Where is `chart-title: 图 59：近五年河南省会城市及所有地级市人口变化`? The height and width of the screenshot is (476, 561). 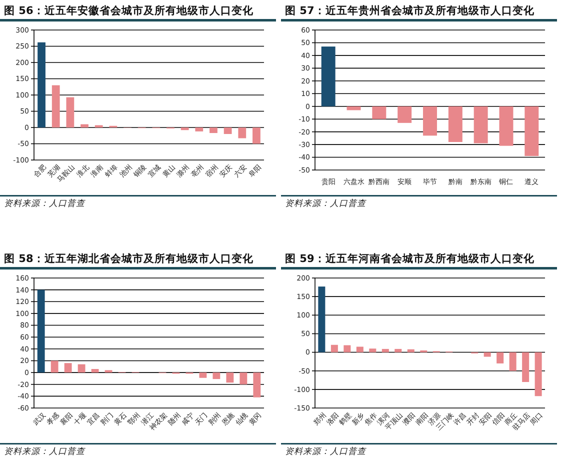 chart-title: 图 59：近五年河南省会城市及所有地级市人口变化 is located at coordinates (410, 258).